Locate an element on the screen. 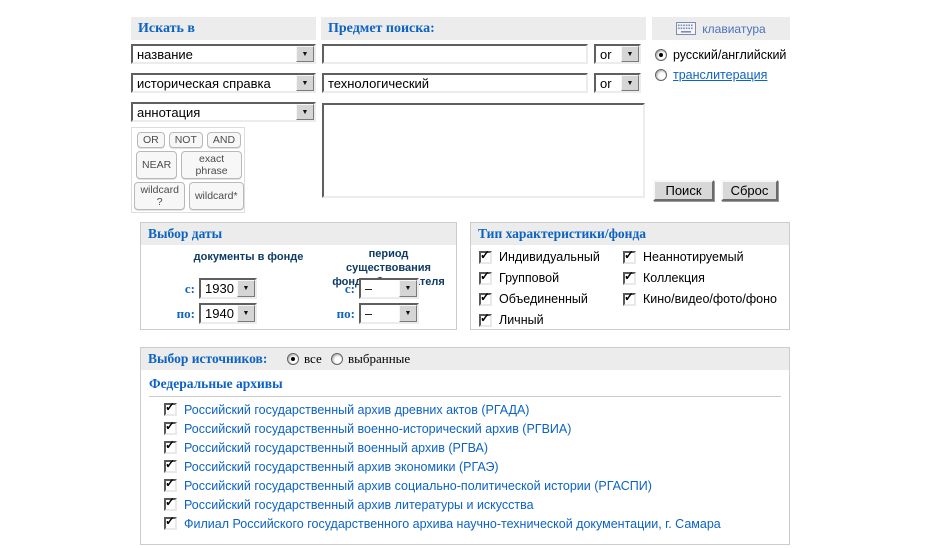 The image size is (935, 548). field-select-1-value: название is located at coordinates (165, 54).